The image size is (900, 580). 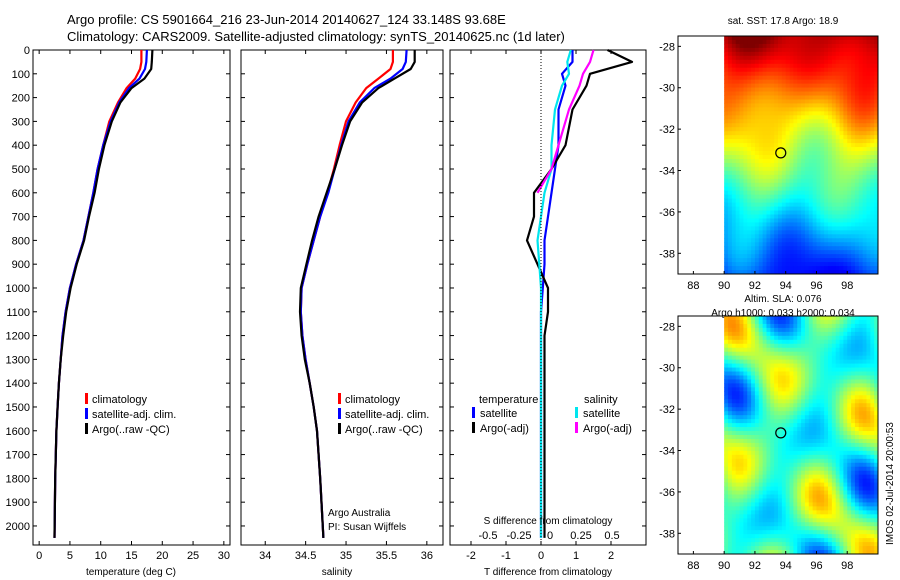 I want to click on x-tick-label: 5, so click(x=70, y=556).